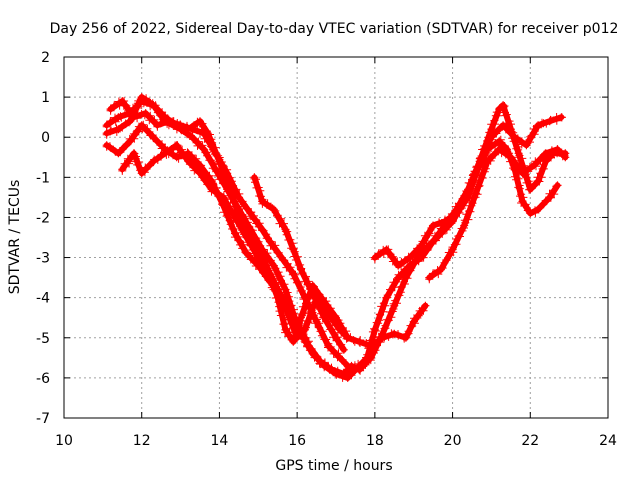 Image resolution: width=640 pixels, height=480 pixels. I want to click on y-tick-label: -3, so click(43, 259).